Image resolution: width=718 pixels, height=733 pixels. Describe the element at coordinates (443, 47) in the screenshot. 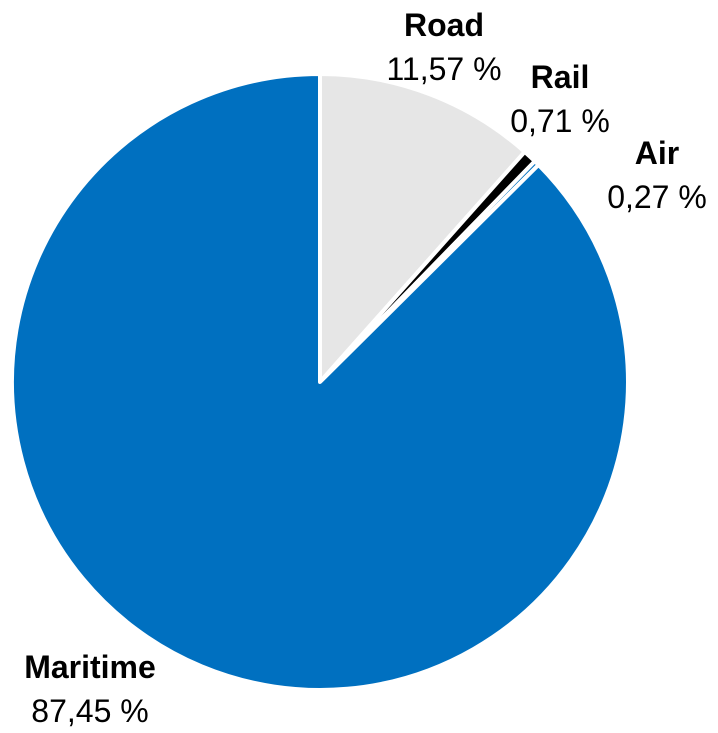

I see `label-road: Road 11,57 %` at that location.